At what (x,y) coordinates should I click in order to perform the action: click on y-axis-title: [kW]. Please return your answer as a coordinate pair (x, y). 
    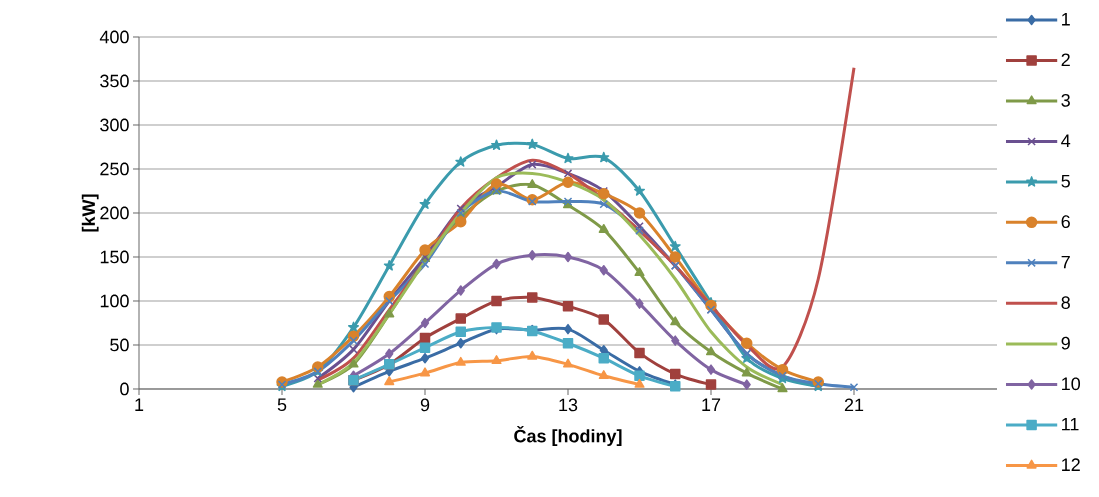
    Looking at the image, I should click on (90, 213).